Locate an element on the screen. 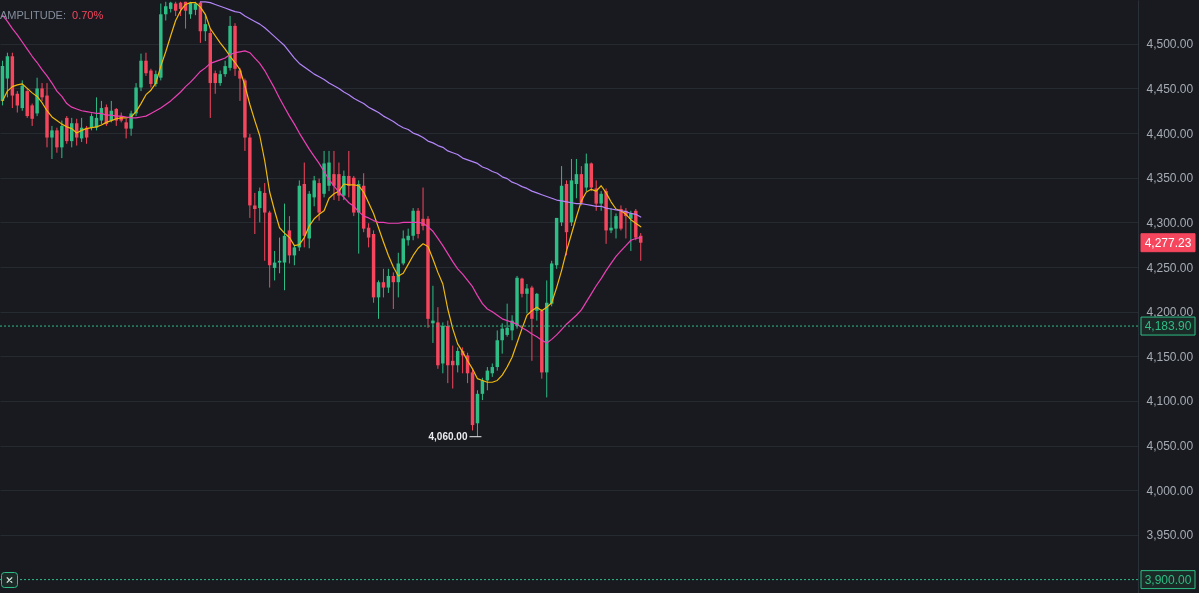 Image resolution: width=1199 pixels, height=593 pixels. y-tick-label: 4,350.00 is located at coordinates (1170, 178).